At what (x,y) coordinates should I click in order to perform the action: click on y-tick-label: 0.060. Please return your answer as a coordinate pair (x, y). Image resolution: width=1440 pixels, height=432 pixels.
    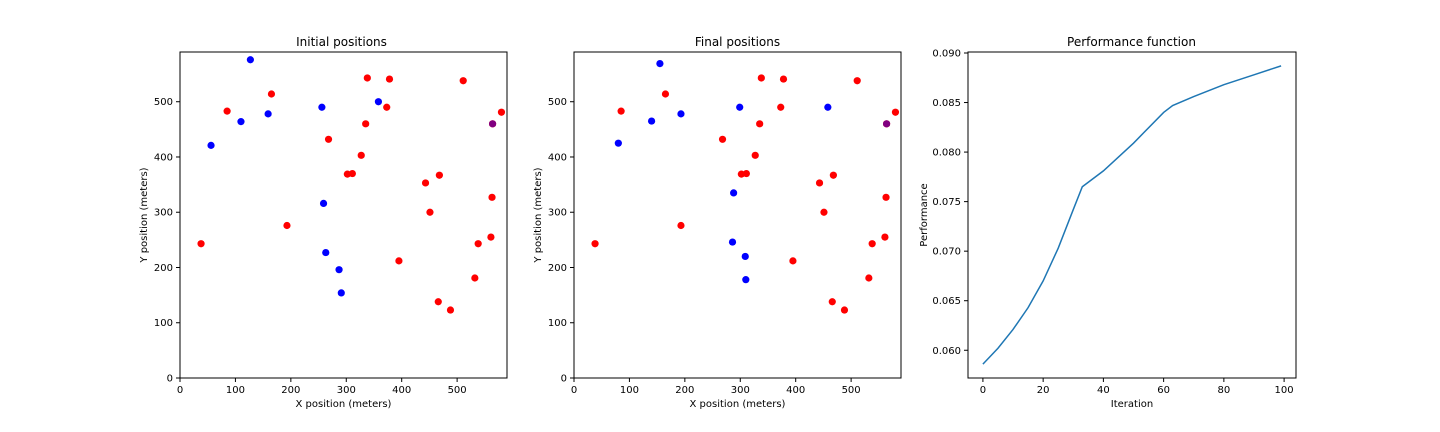
    Looking at the image, I should click on (946, 351).